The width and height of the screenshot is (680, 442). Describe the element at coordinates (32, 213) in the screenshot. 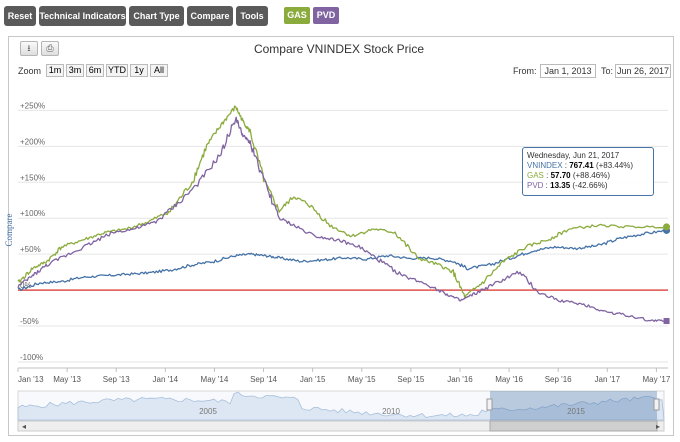

I see `y-tick-label: +100%` at that location.